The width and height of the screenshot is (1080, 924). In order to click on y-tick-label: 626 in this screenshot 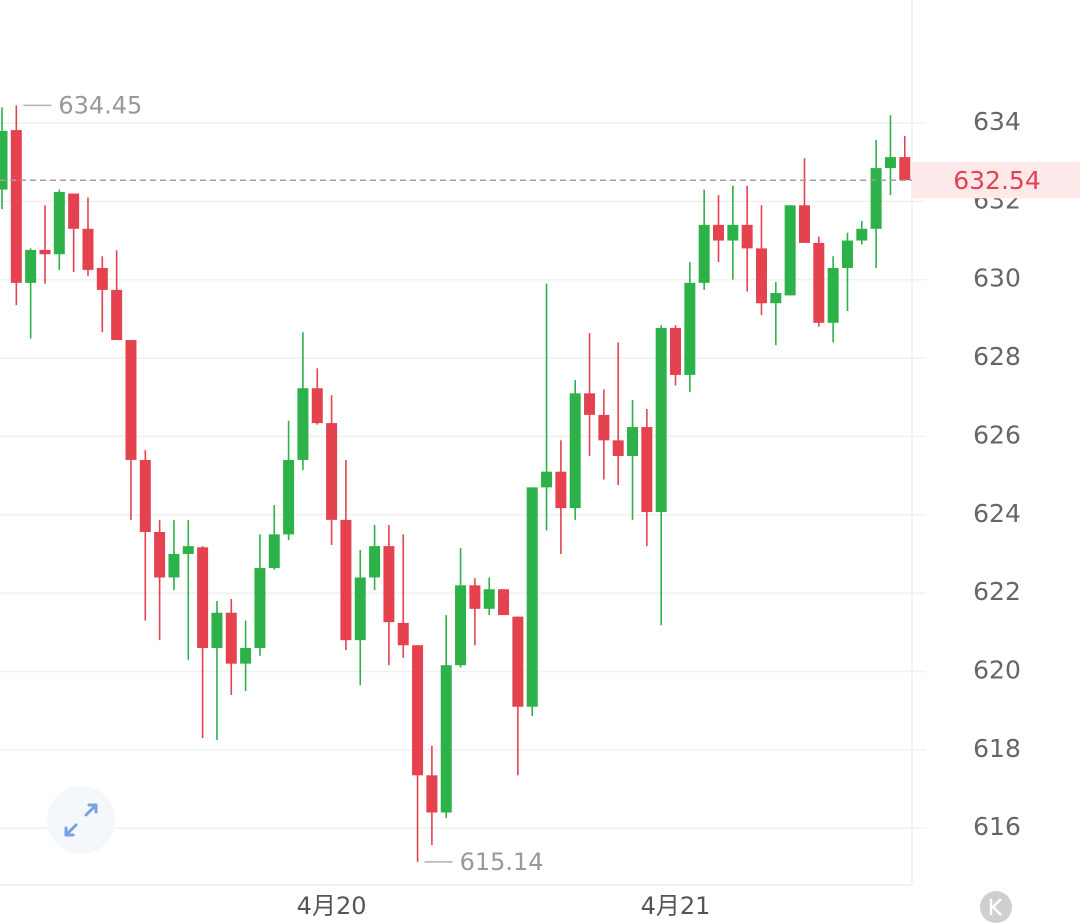, I will do `click(997, 434)`.